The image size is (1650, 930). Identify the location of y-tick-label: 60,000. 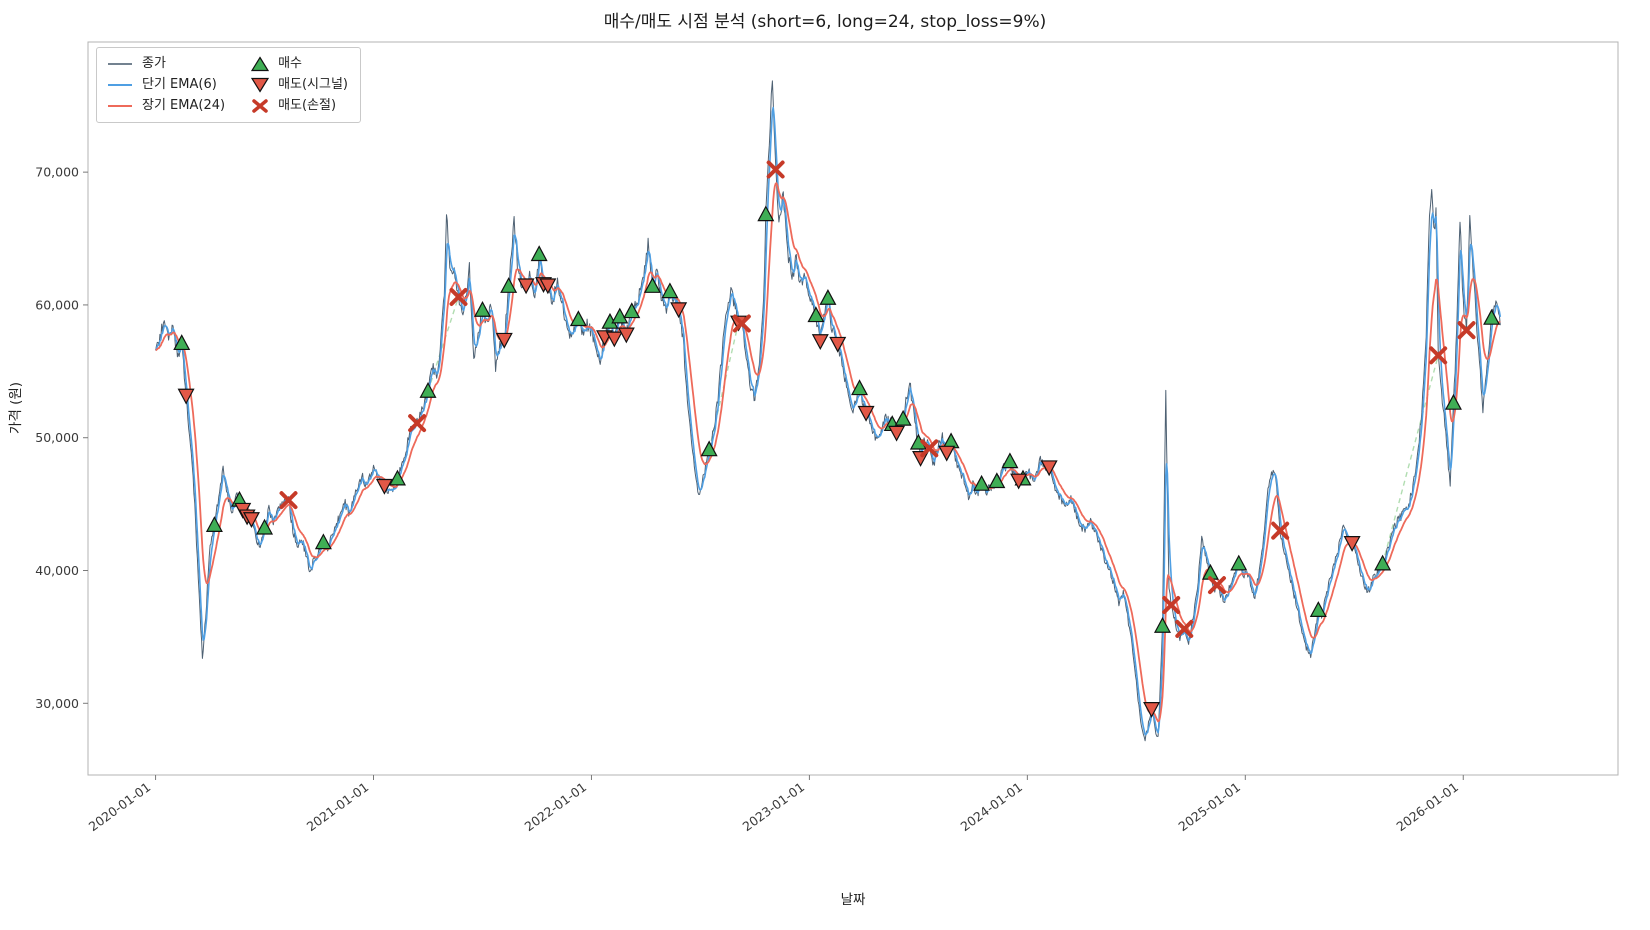
(57, 304).